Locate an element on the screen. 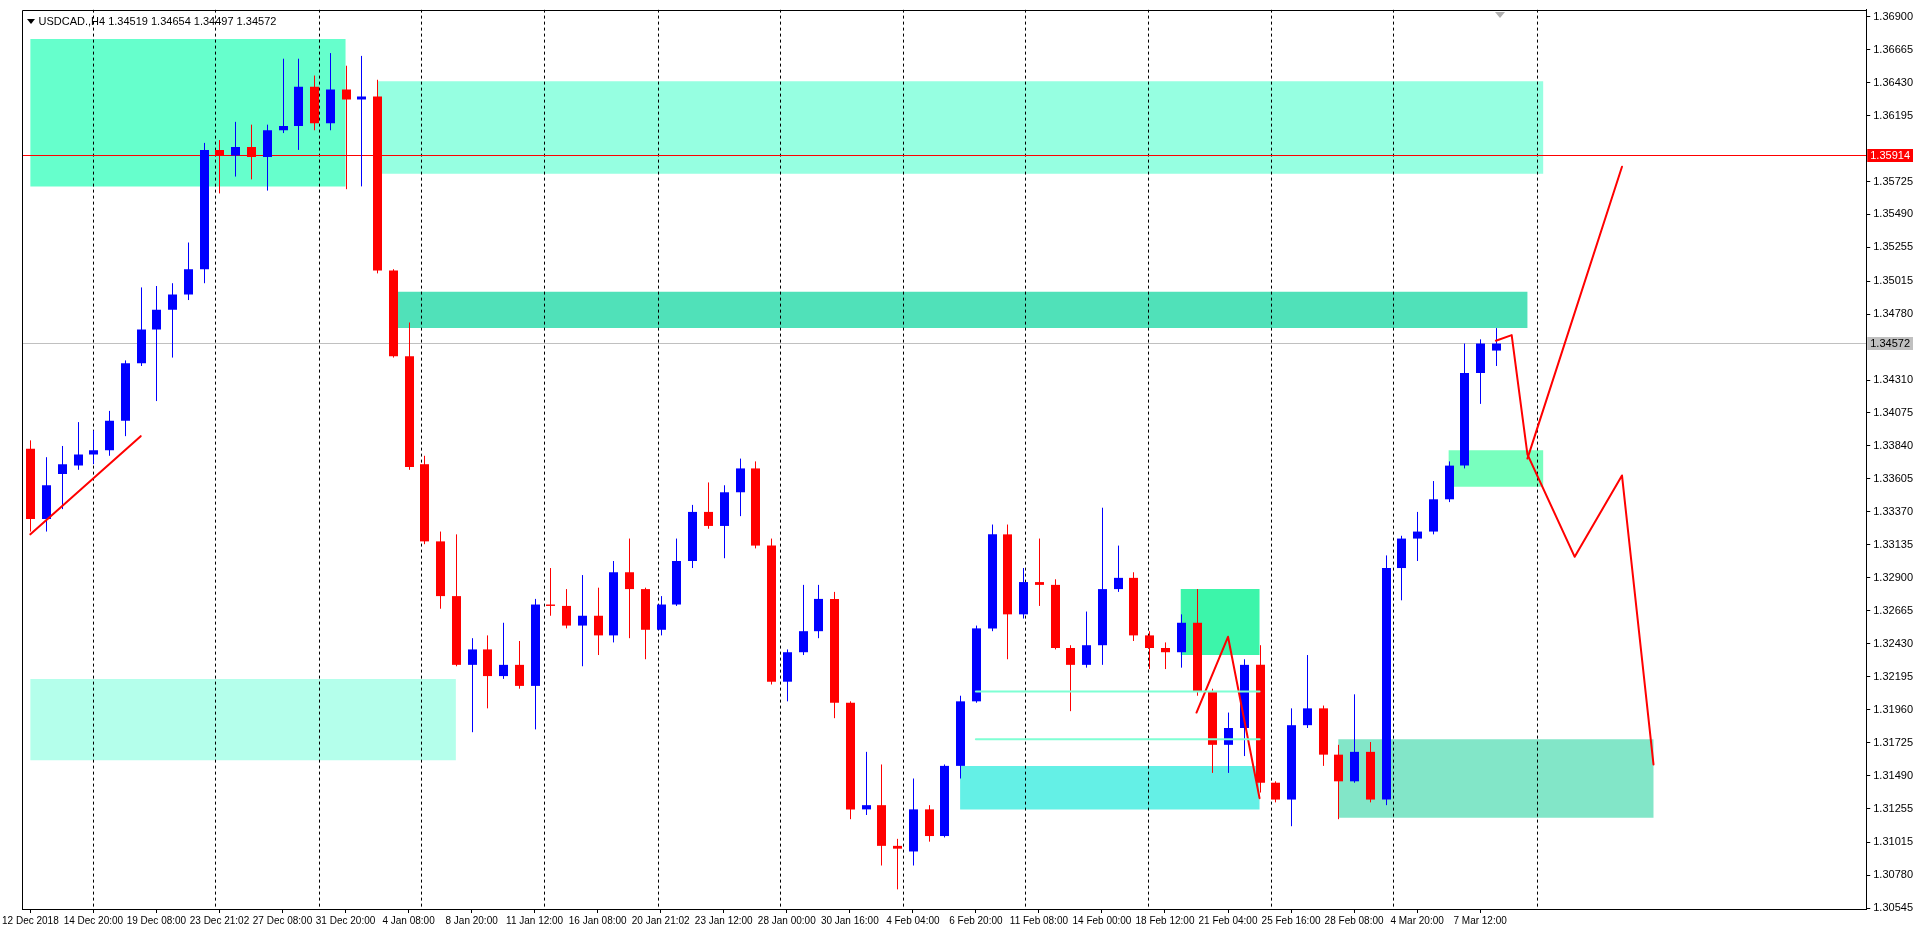 The image size is (1918, 931). x-tick-label: 11 Jan 12:00 is located at coordinates (535, 920).